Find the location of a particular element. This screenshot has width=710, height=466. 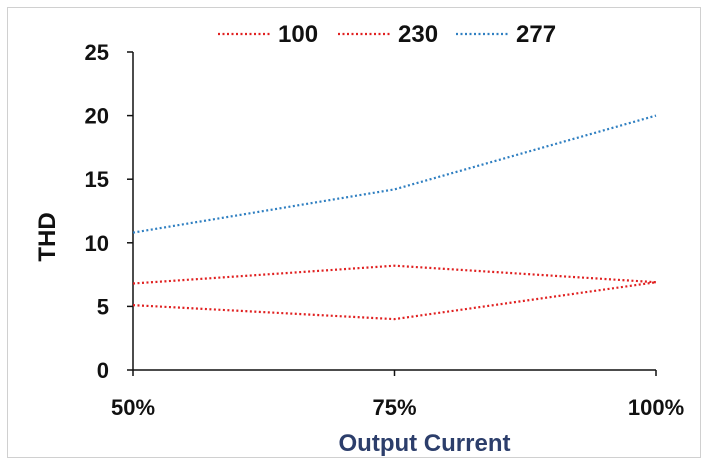

y-tick-label: 25 is located at coordinates (97, 52).